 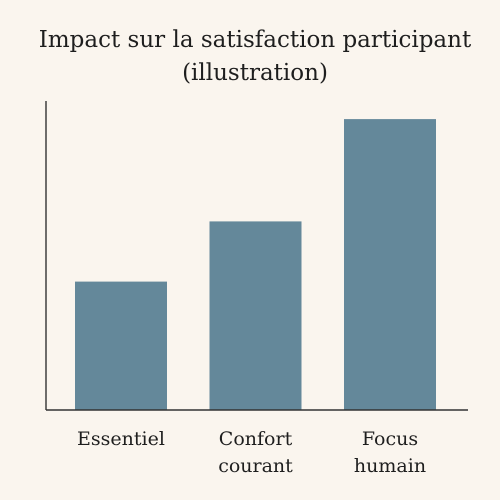 What do you see at coordinates (255, 73) in the screenshot?
I see `chart-subtitle: (illustration)` at bounding box center [255, 73].